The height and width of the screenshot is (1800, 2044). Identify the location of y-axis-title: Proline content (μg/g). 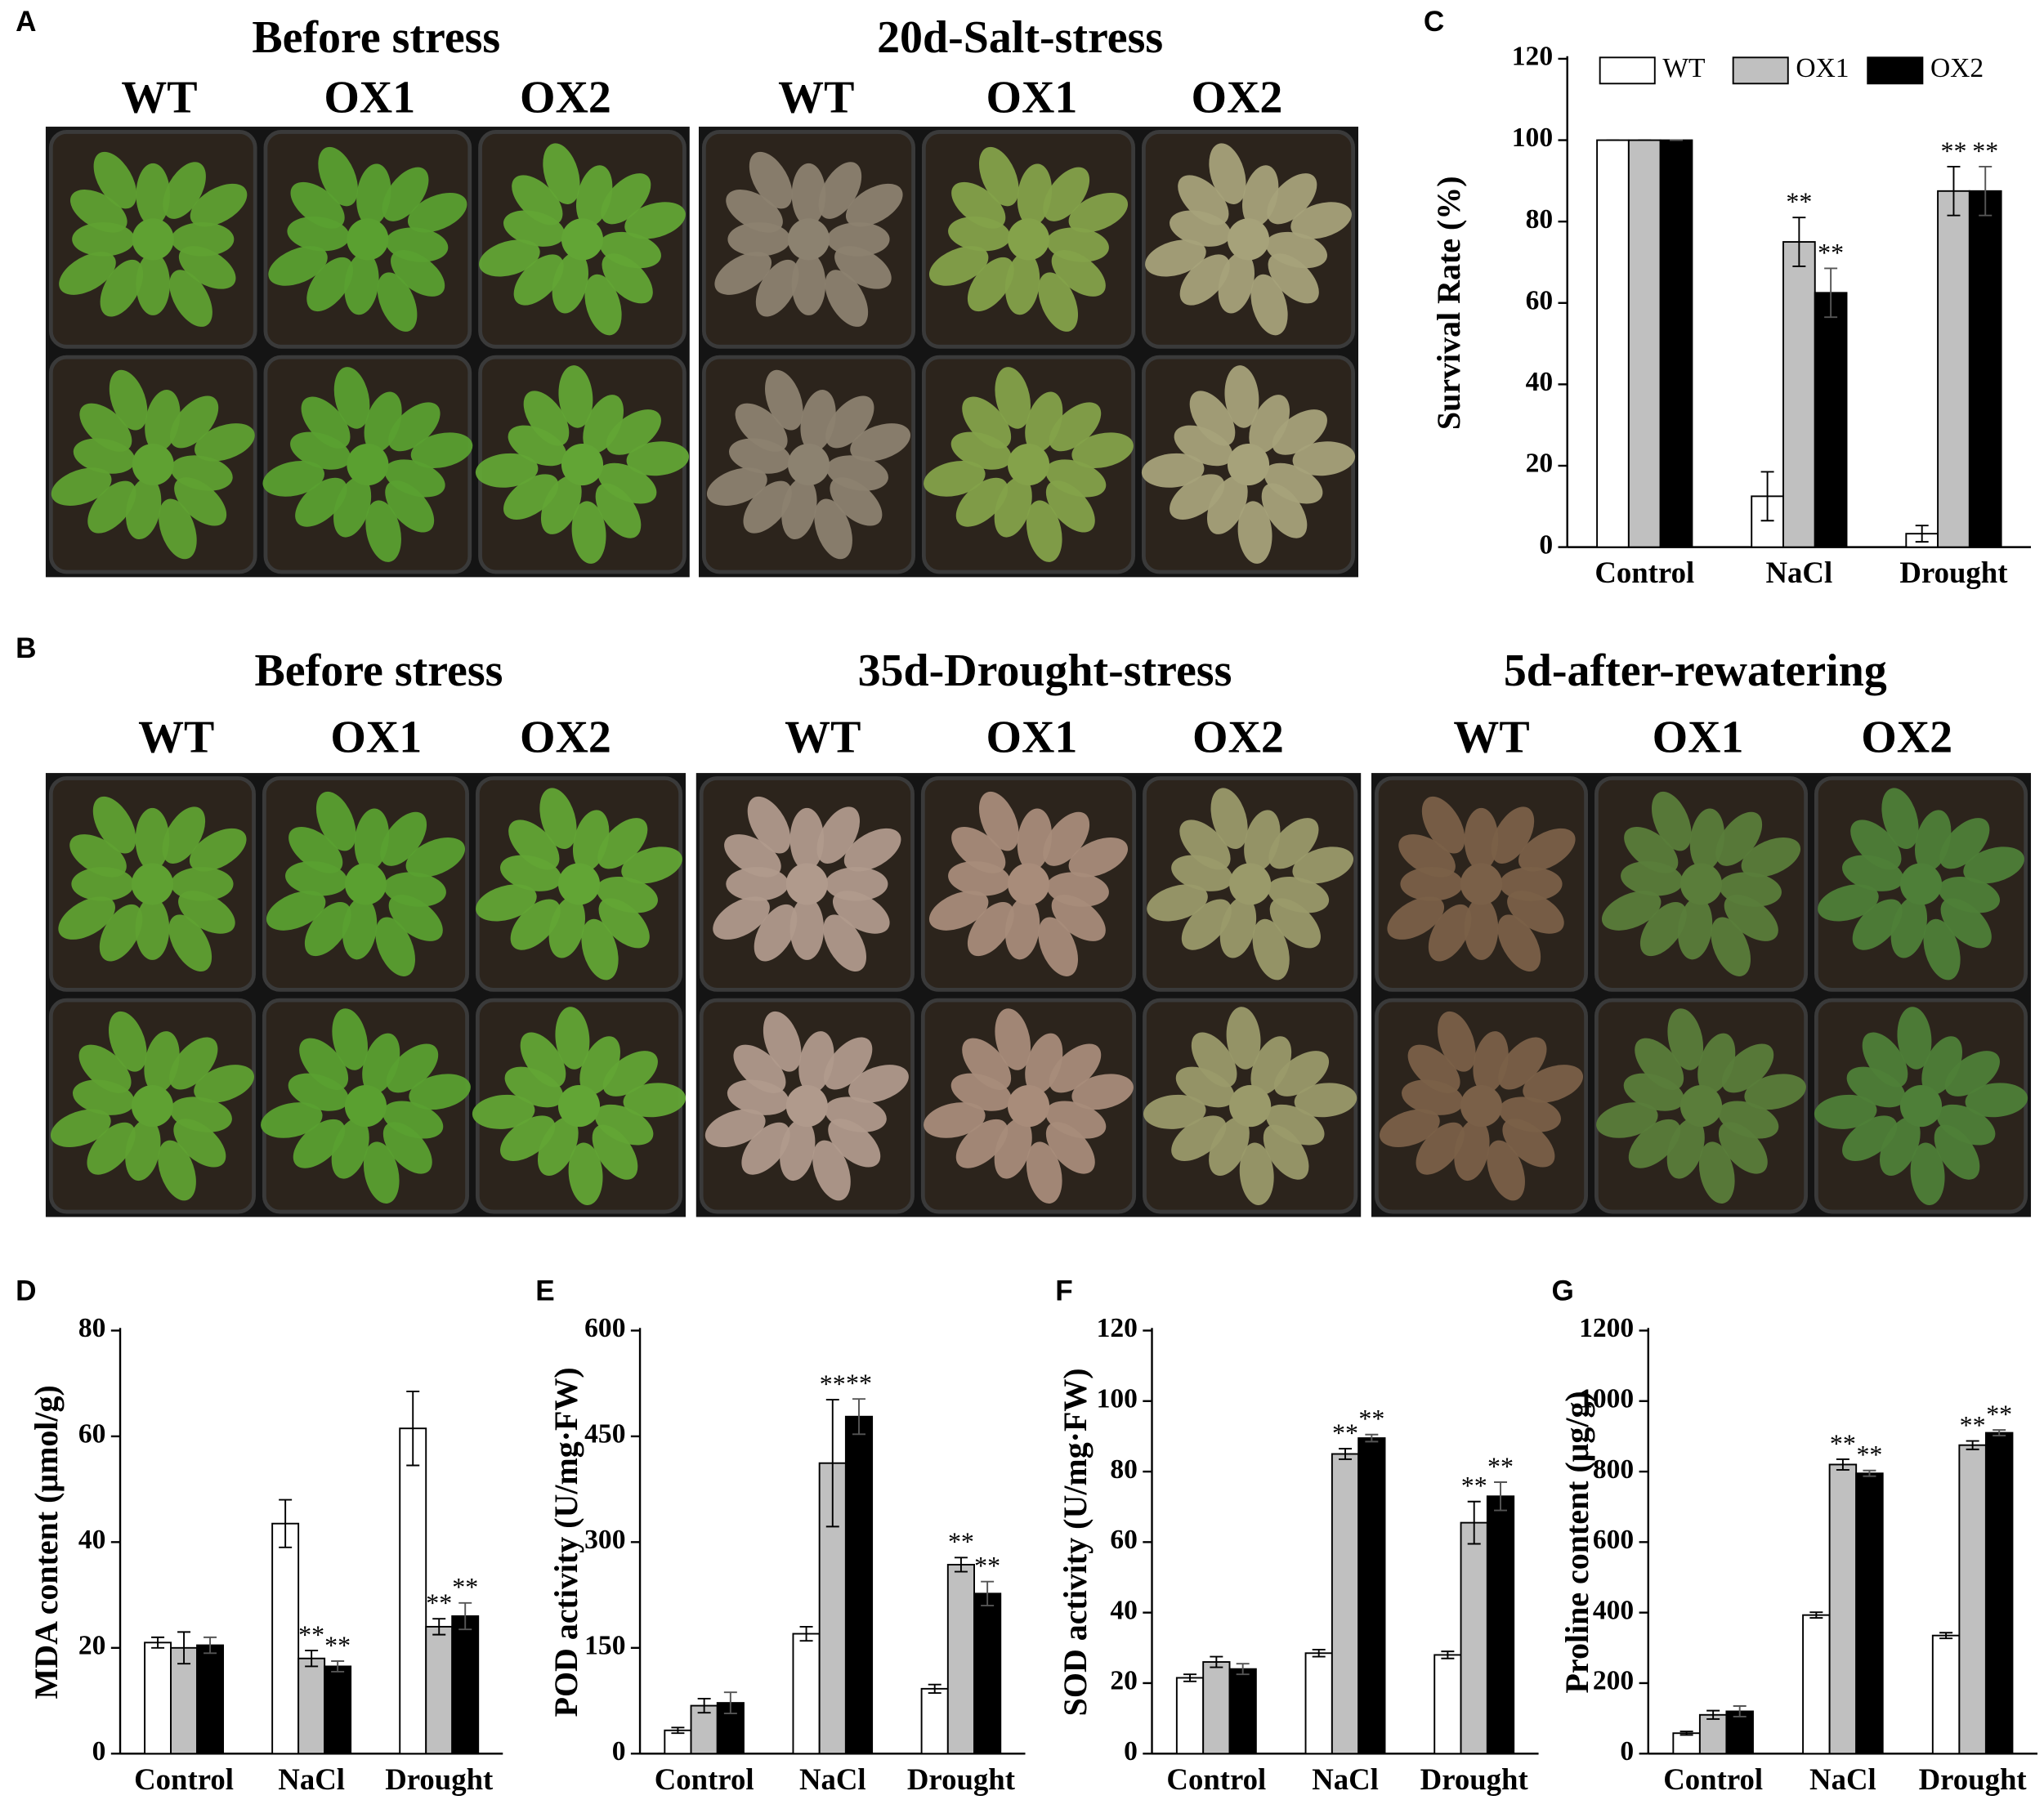
(1577, 1542).